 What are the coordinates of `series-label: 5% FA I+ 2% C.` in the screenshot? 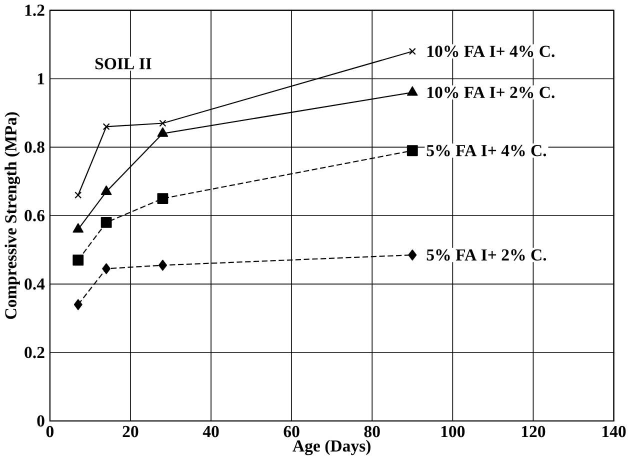 It's located at (486, 255).